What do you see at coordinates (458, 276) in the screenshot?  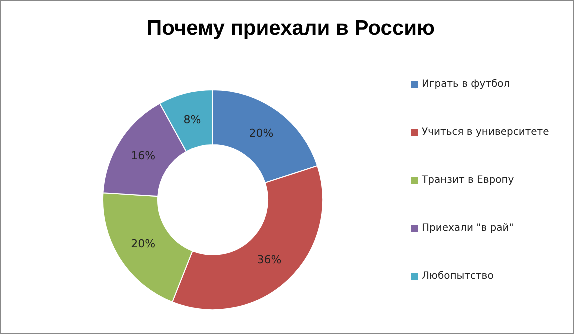 I see `legend-label: Любопытство` at bounding box center [458, 276].